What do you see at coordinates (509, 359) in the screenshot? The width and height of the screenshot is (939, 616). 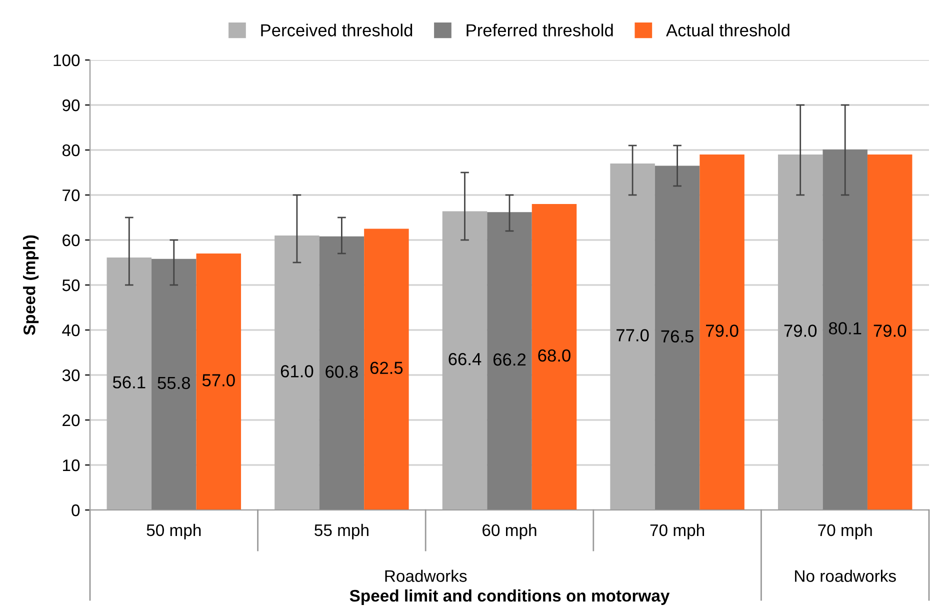 I see `data-label: 66.2` at bounding box center [509, 359].